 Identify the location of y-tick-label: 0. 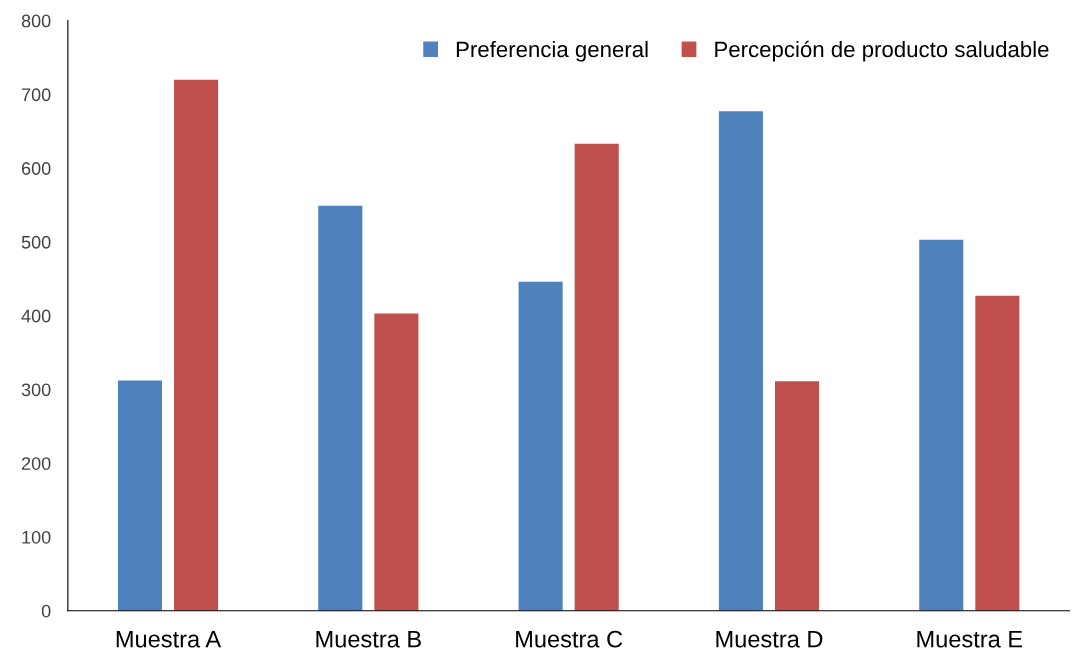
(46, 611).